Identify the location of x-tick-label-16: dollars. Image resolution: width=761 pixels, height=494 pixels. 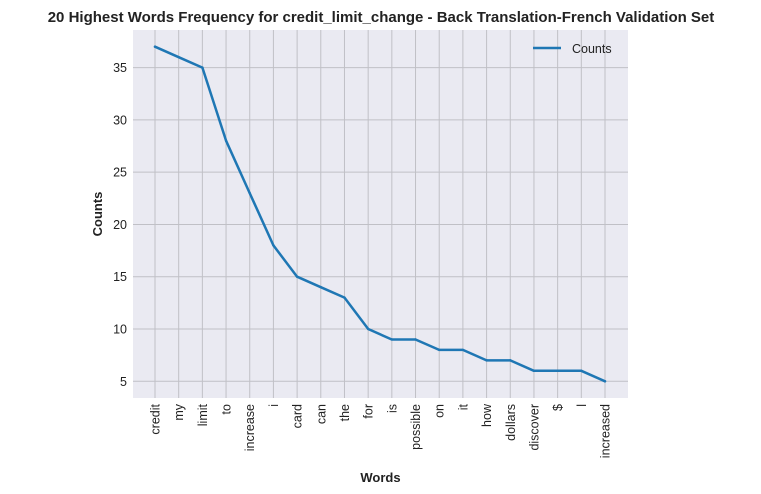
(511, 422).